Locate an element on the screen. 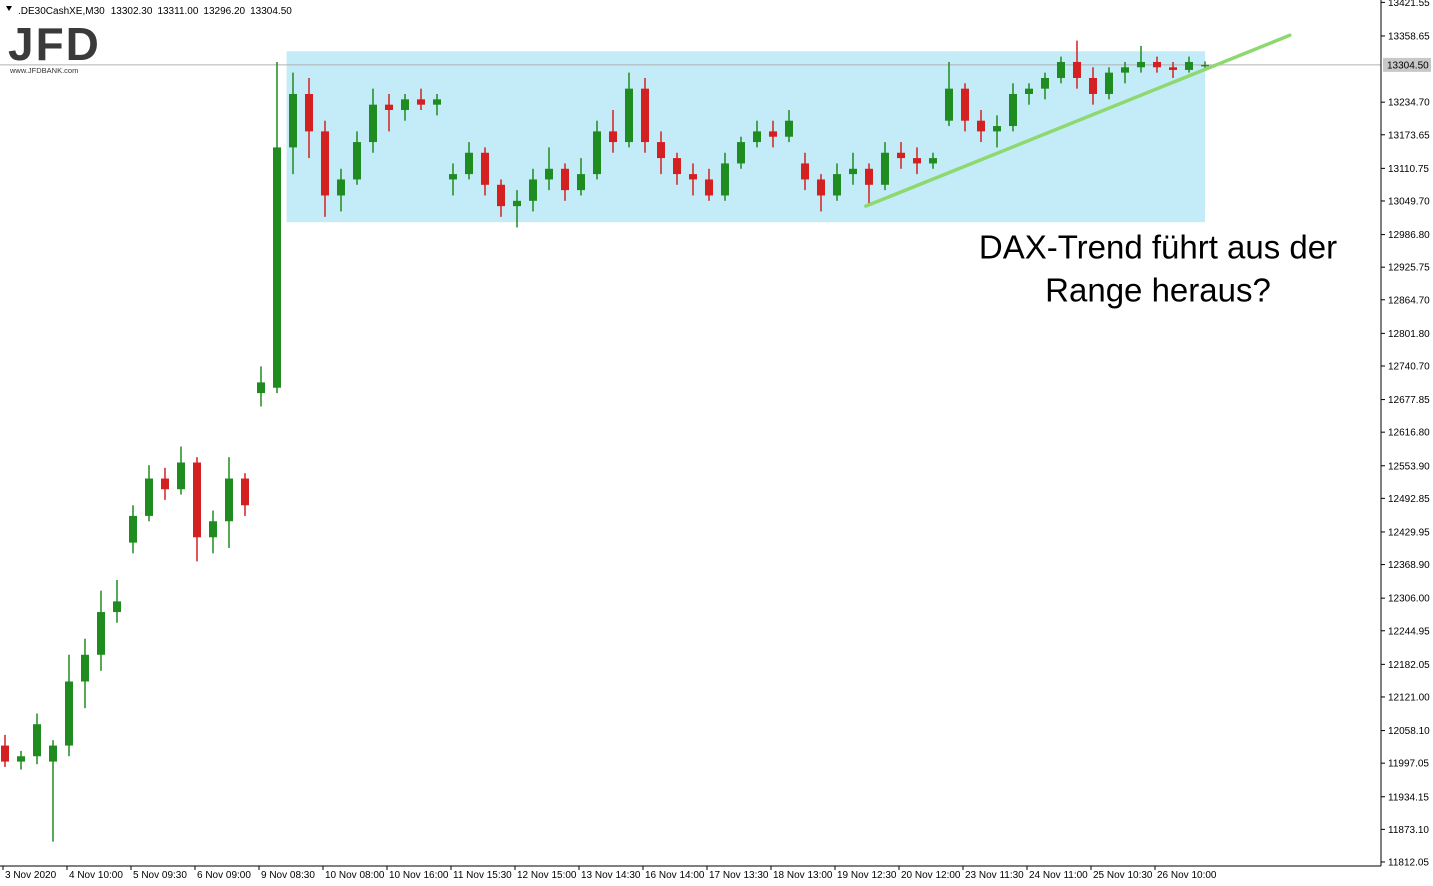 This screenshot has height=886, width=1433. x-tick-label: 23 Nov 11:30 is located at coordinates (994, 875).